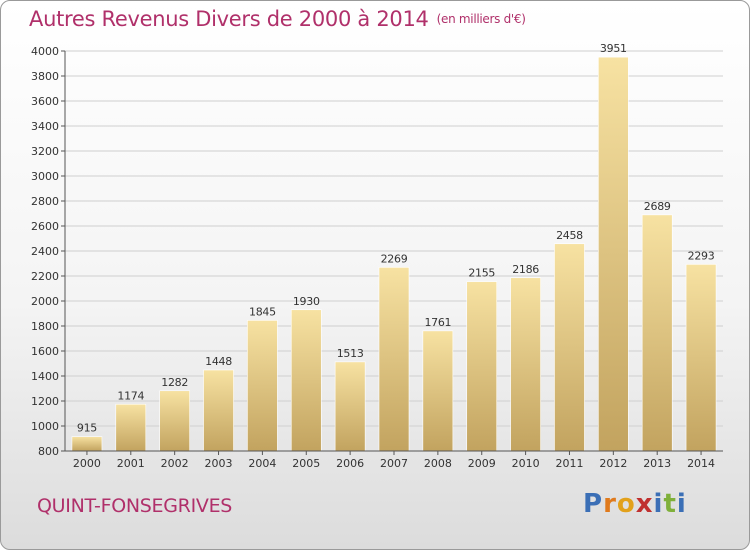 This screenshot has height=550, width=750. Describe the element at coordinates (45, 151) in the screenshot. I see `y-tick-label: 3200` at that location.